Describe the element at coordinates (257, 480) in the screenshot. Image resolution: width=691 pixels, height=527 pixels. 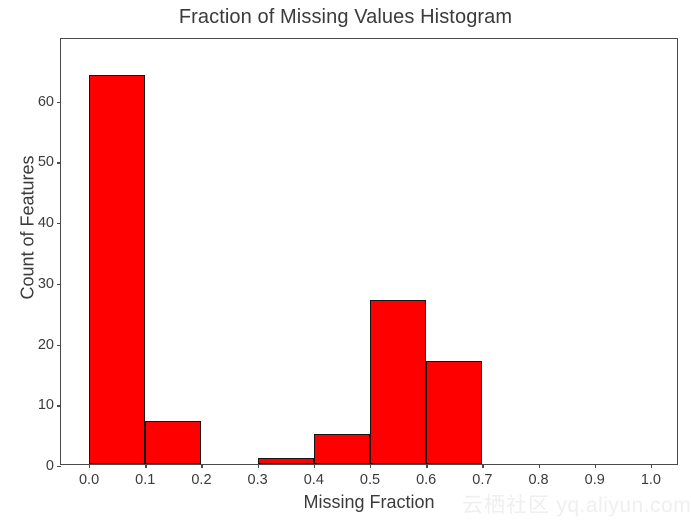
I see `x-tick-label: 0.3` at that location.